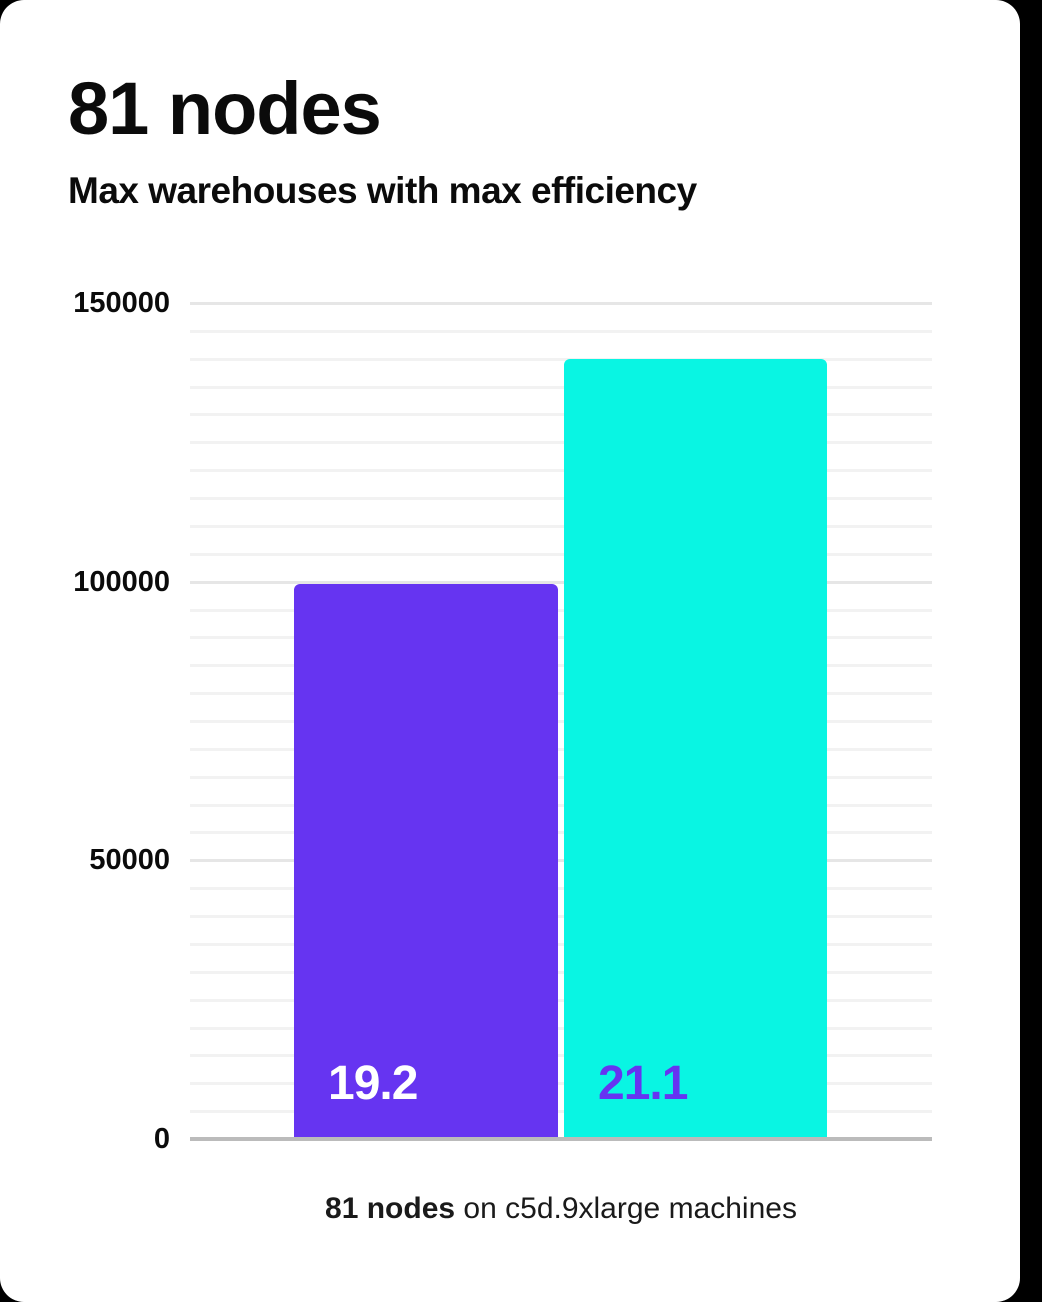 The height and width of the screenshot is (1302, 1042). Describe the element at coordinates (561, 1139) in the screenshot. I see `x-axis-line` at that location.